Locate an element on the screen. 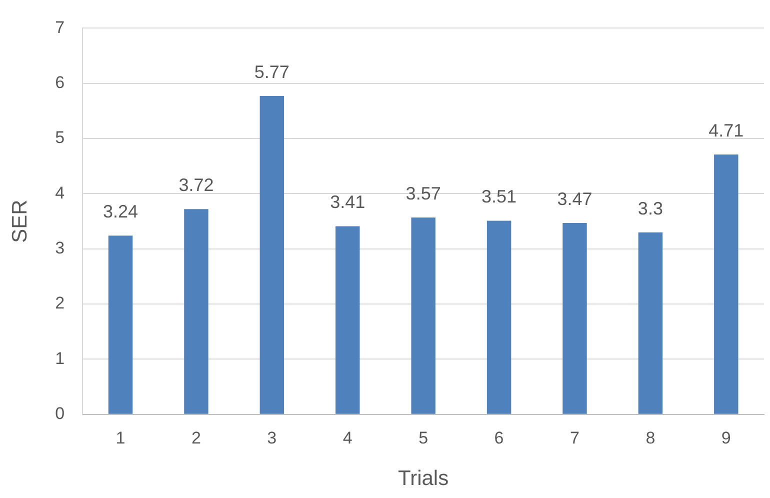  data-label: 3.72 is located at coordinates (196, 185).